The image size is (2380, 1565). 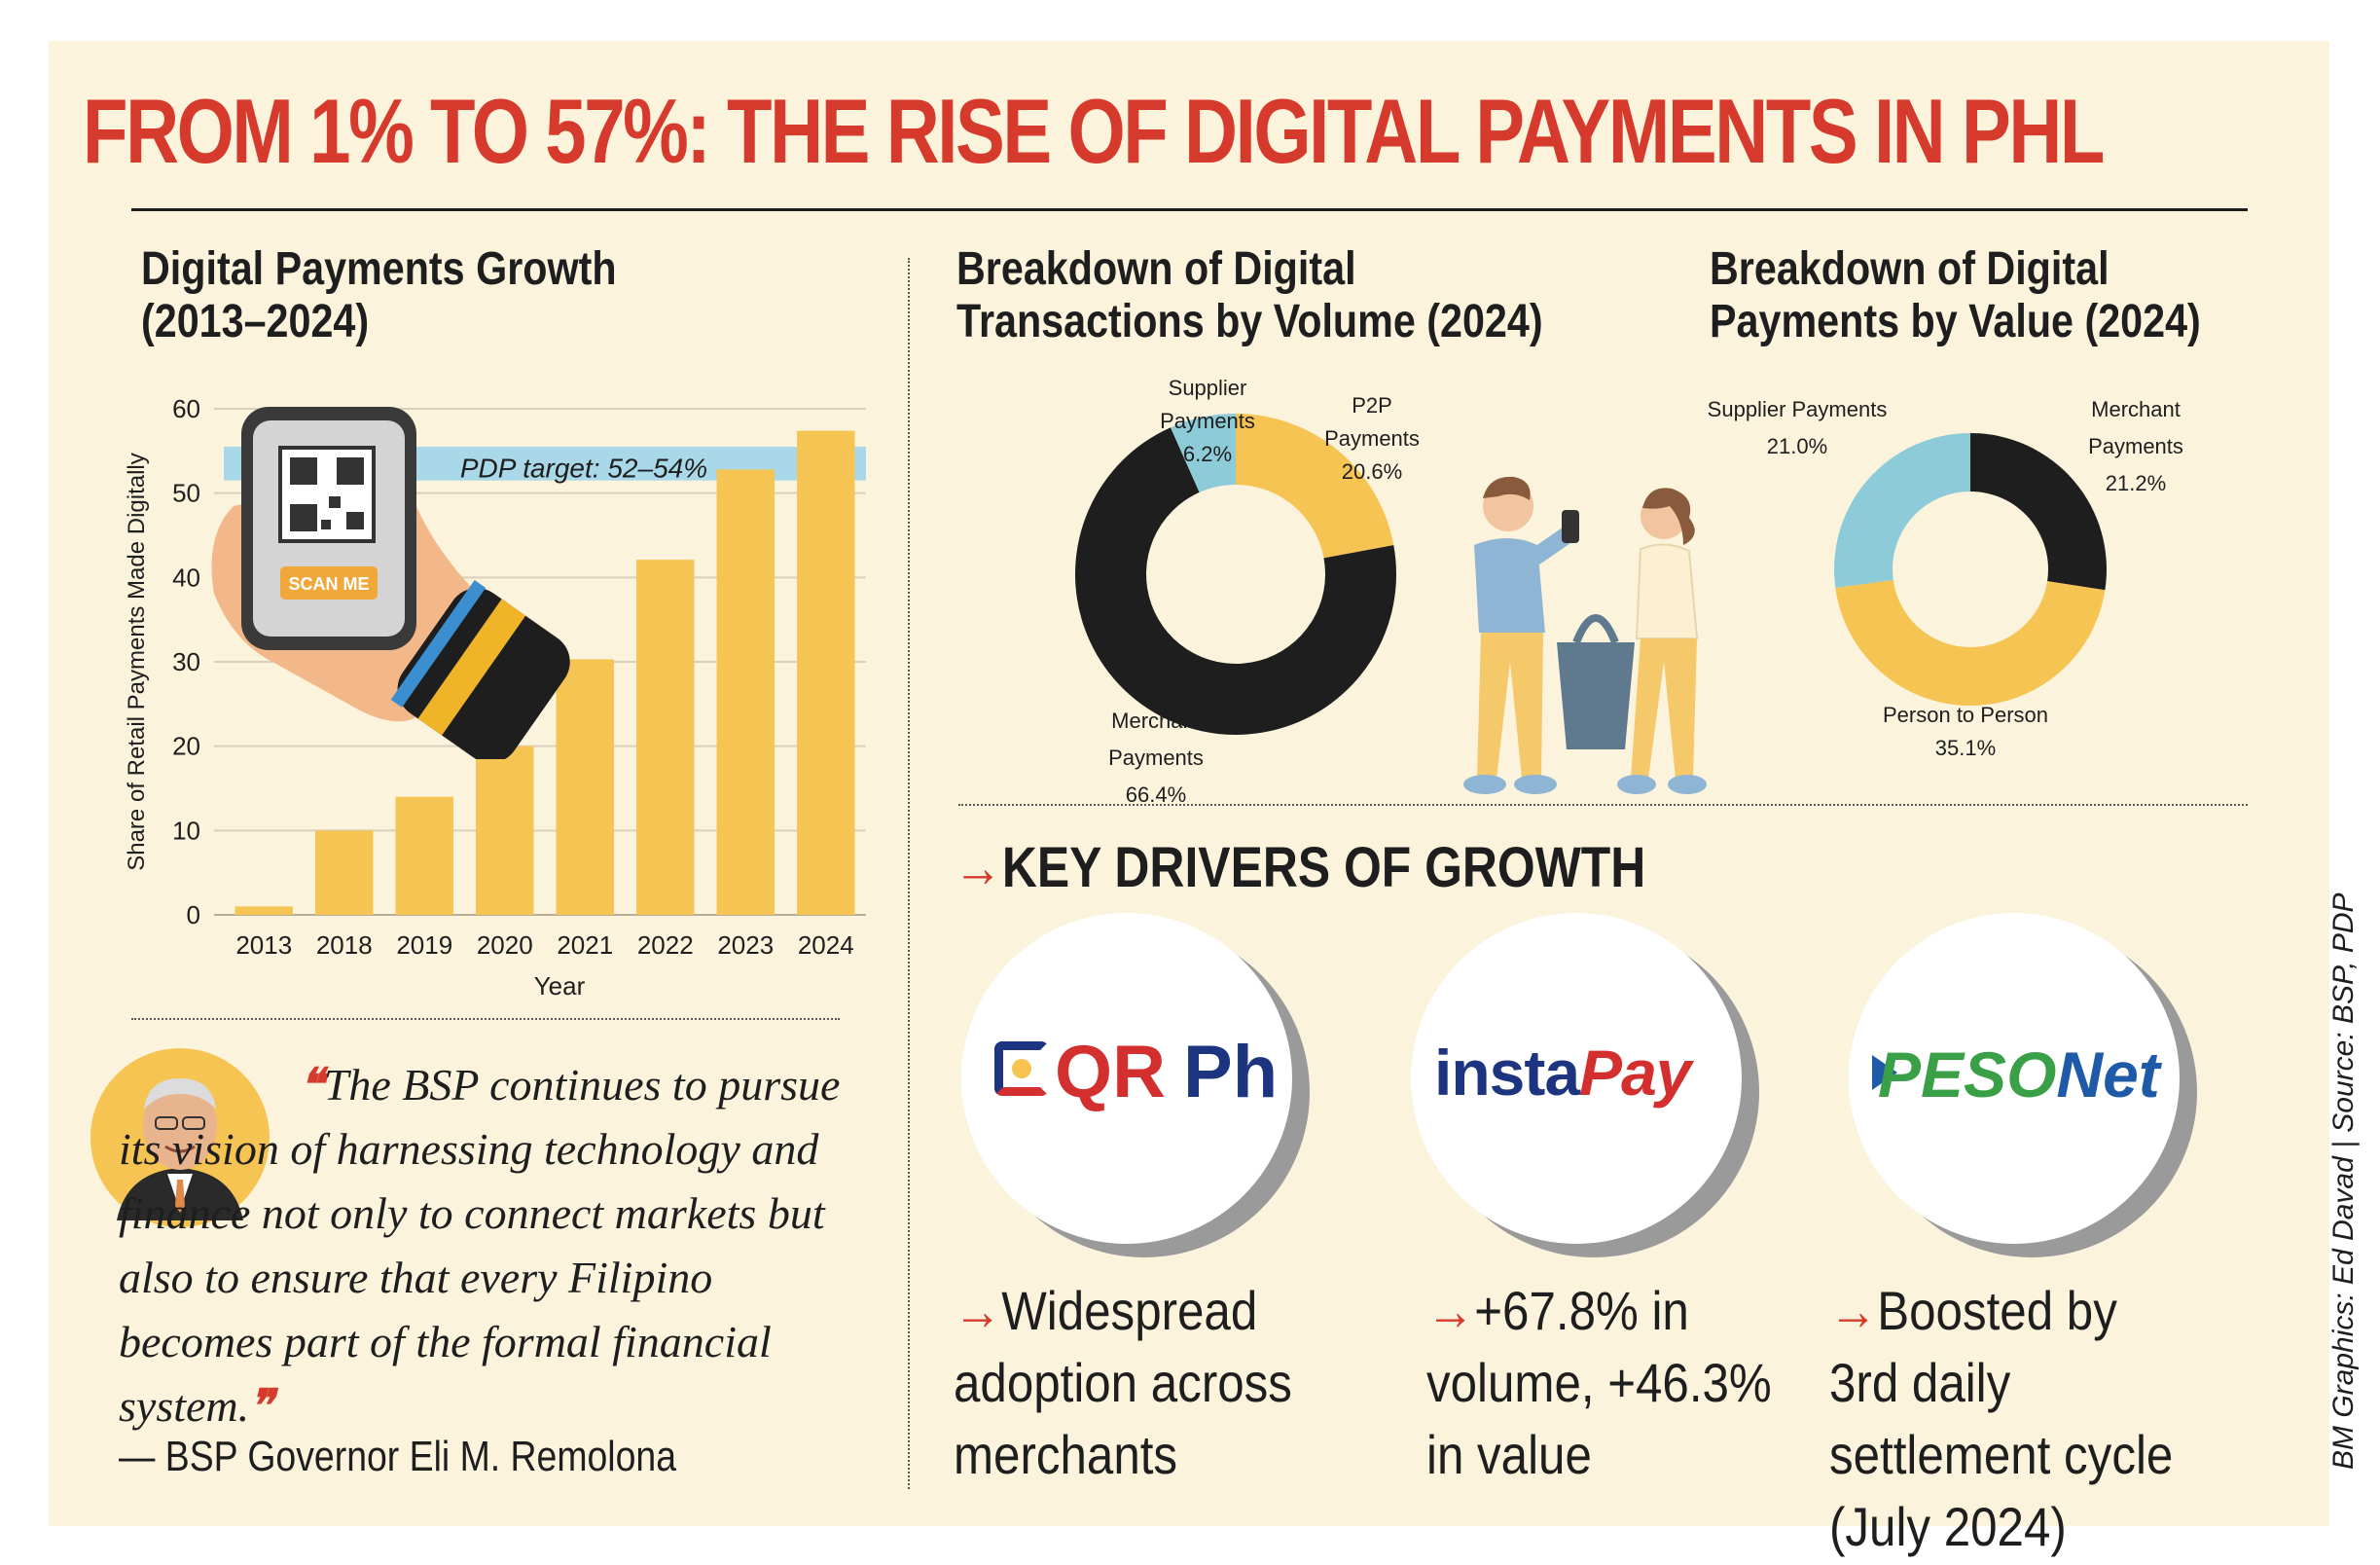 I want to click on y-tick-label: 20, so click(x=186, y=746).